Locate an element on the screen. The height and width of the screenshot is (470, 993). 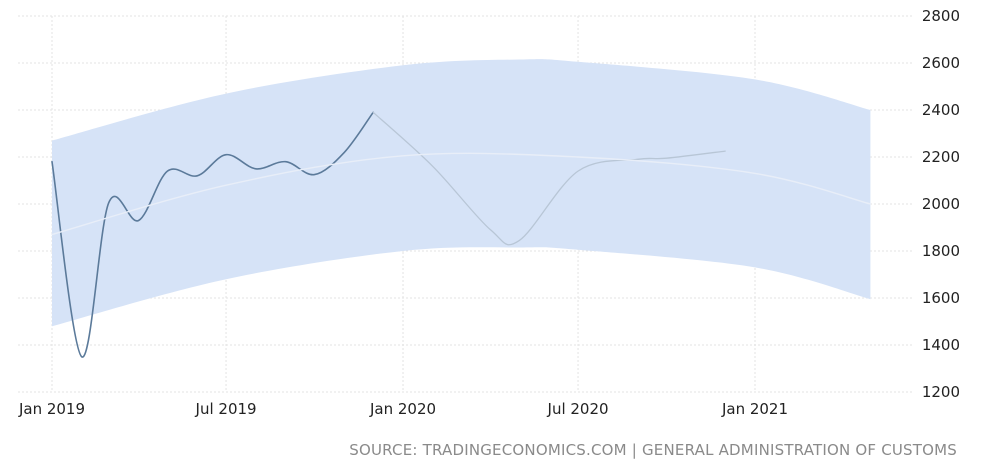
x-tick-label: Jul 2019 is located at coordinates (226, 409).